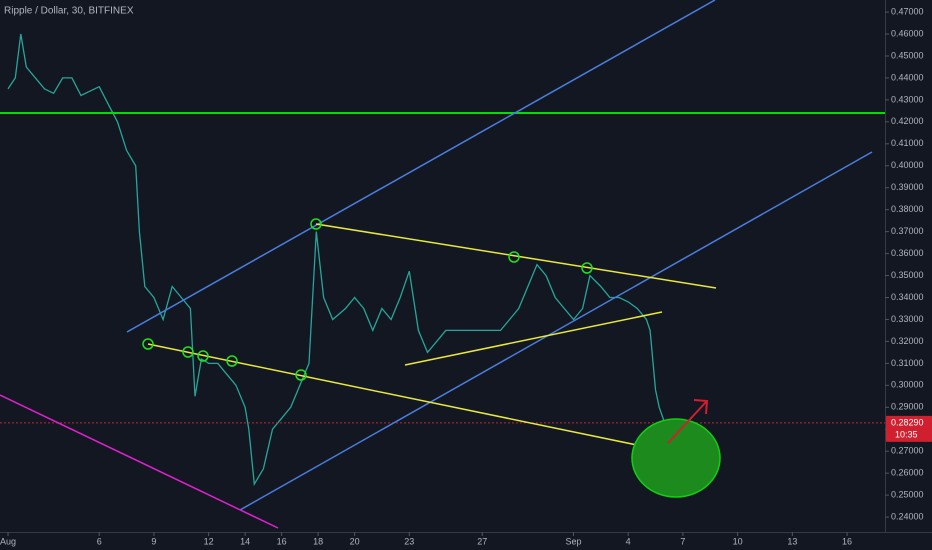  I want to click on y-tick-label: 0.39000, so click(907, 187).